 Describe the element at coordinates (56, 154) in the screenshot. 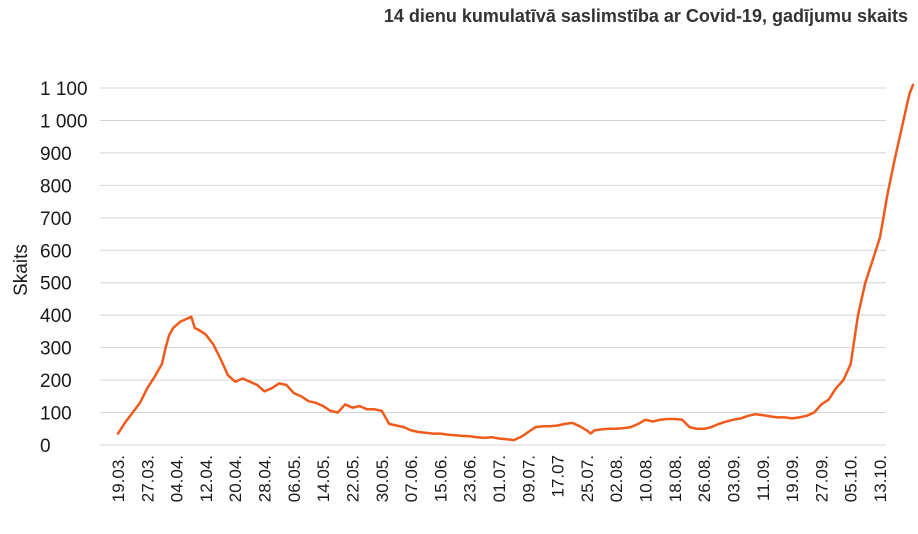

I see `y-tick-label: 900` at that location.